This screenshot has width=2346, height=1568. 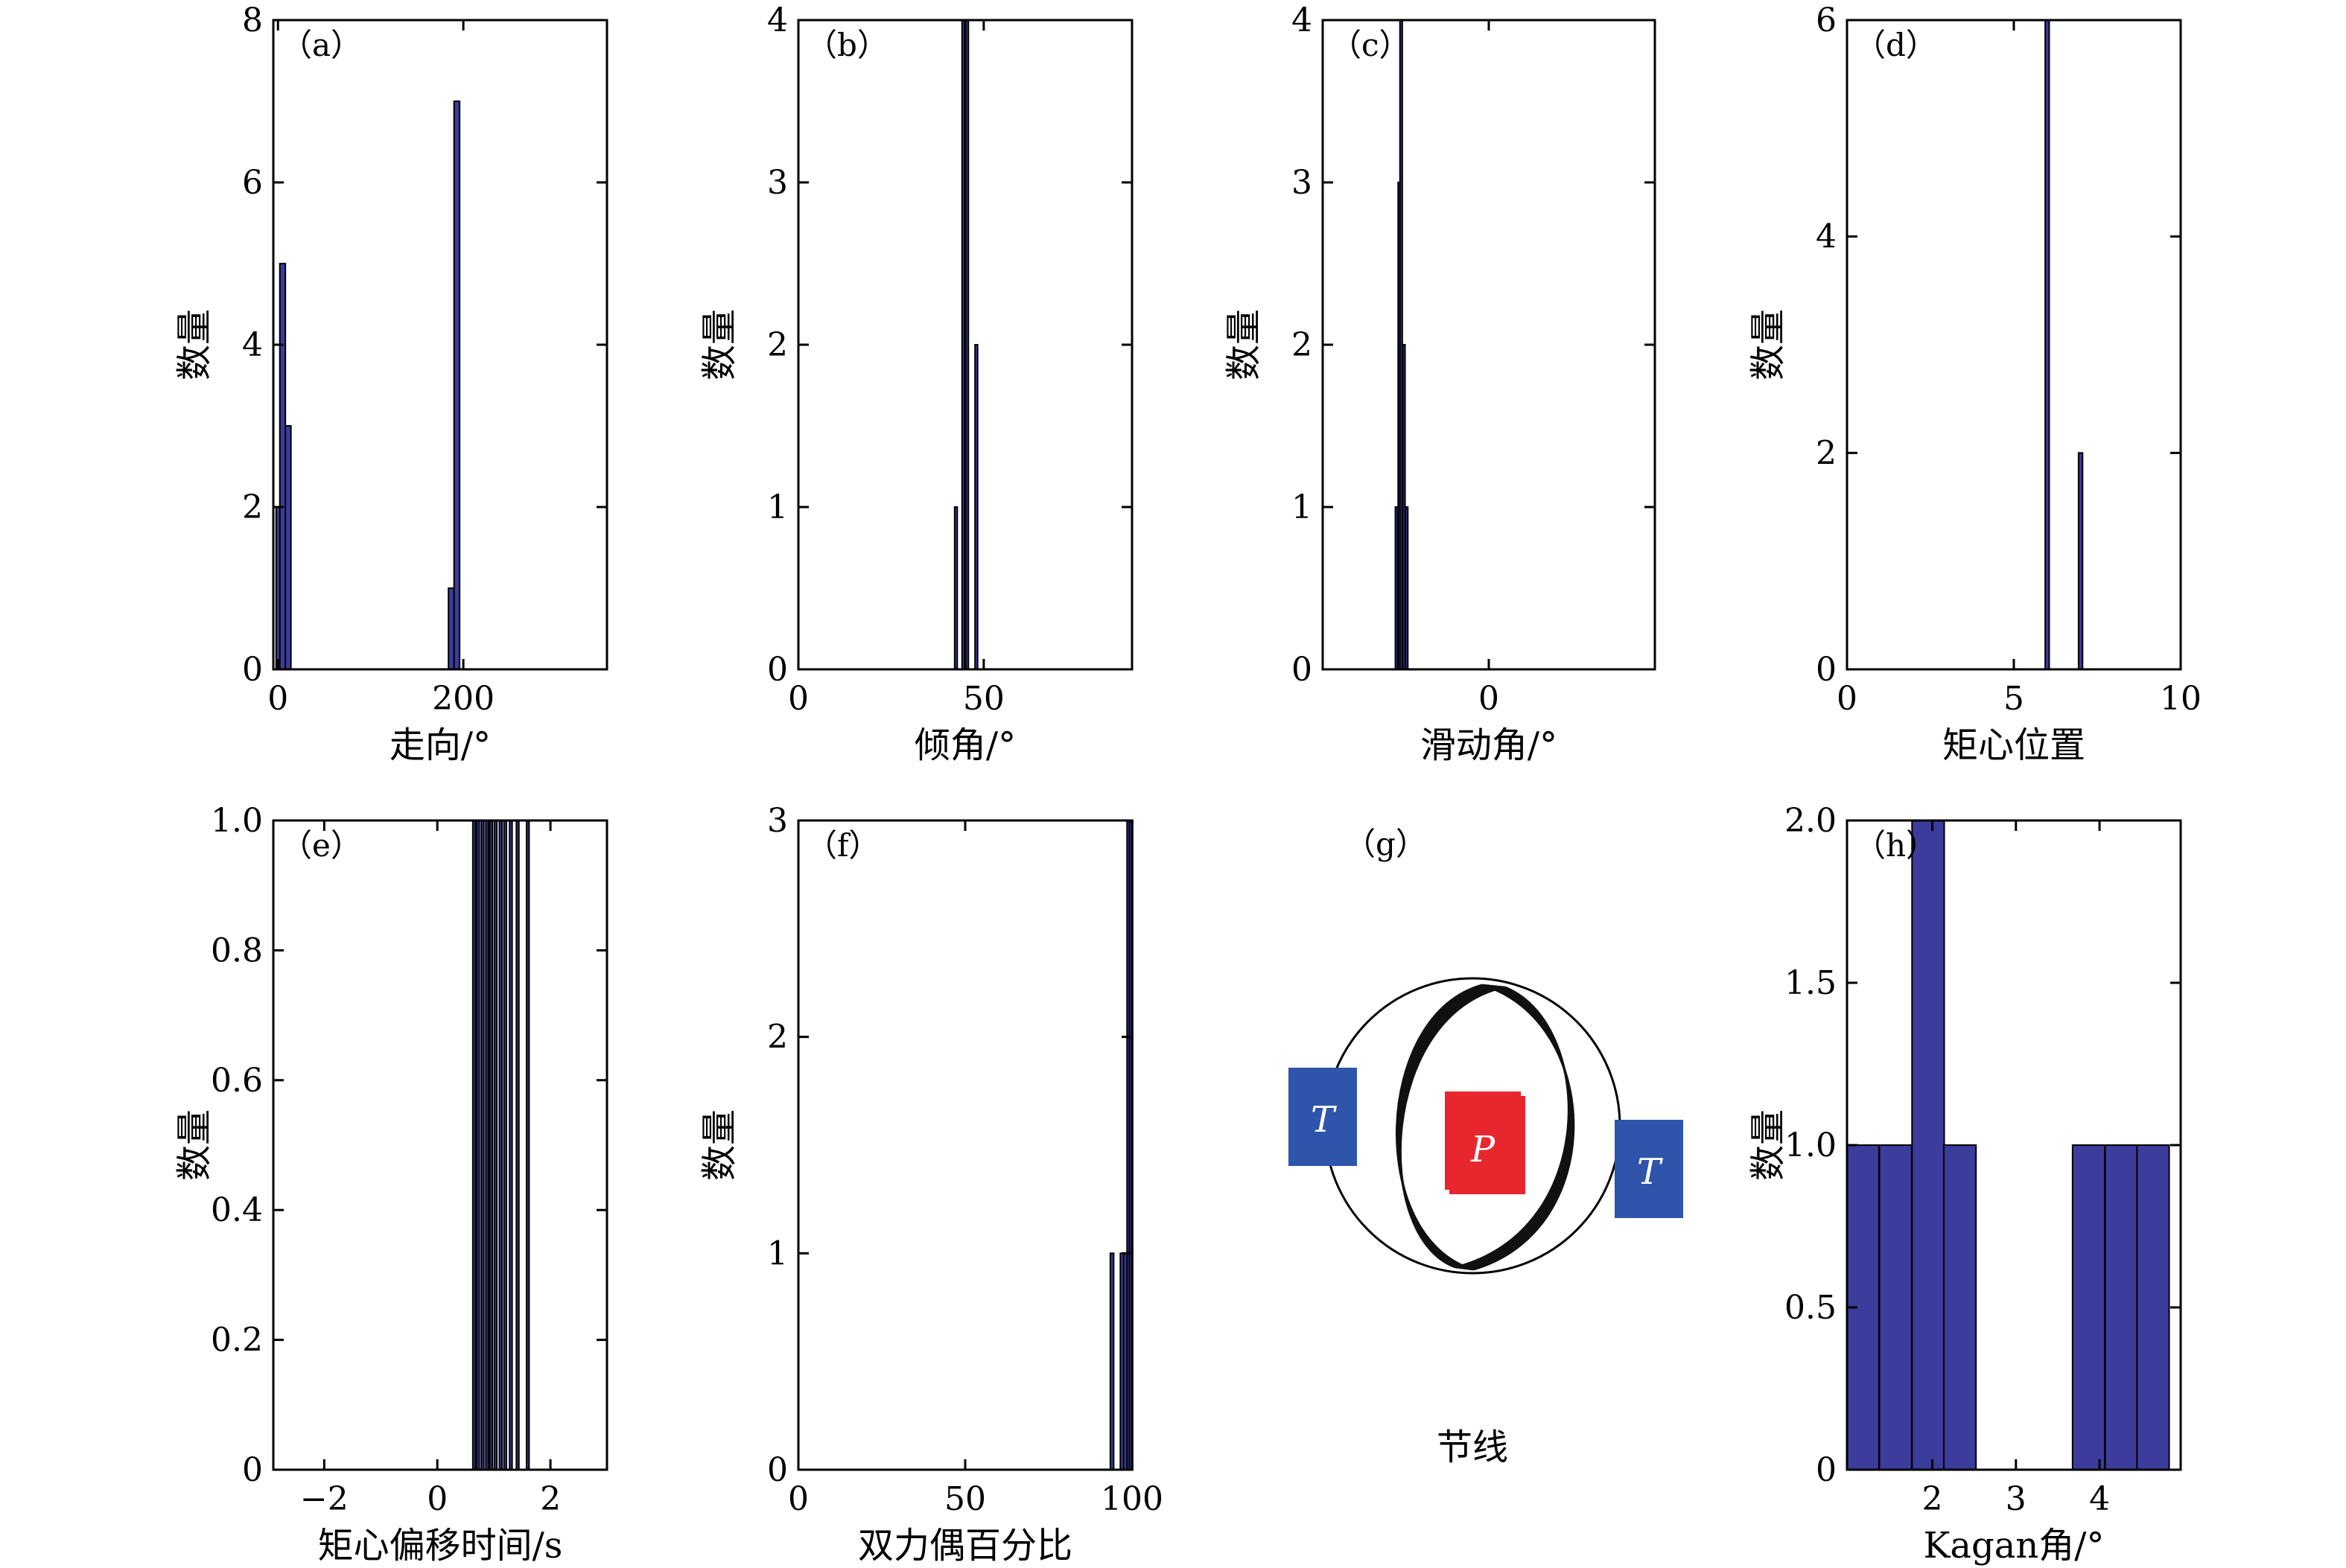 I want to click on xlabel-a: 走向/°, so click(x=440, y=745).